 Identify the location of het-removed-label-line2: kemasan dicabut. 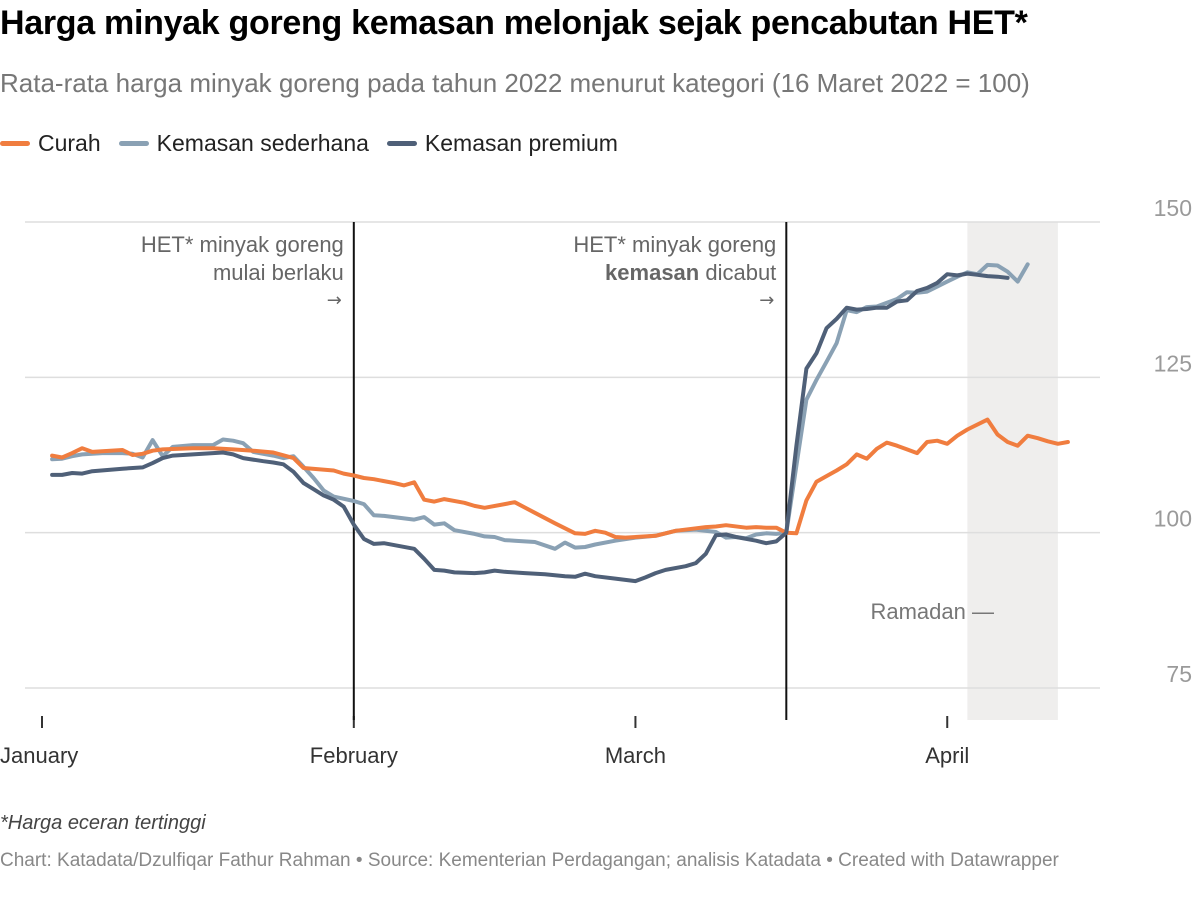
(690, 272).